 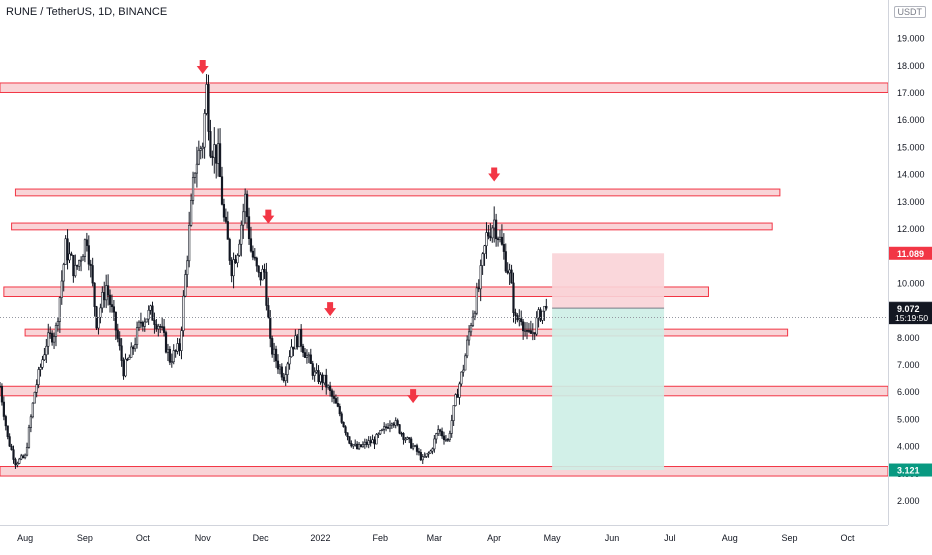 I want to click on price-label: 3.121, so click(x=908, y=471).